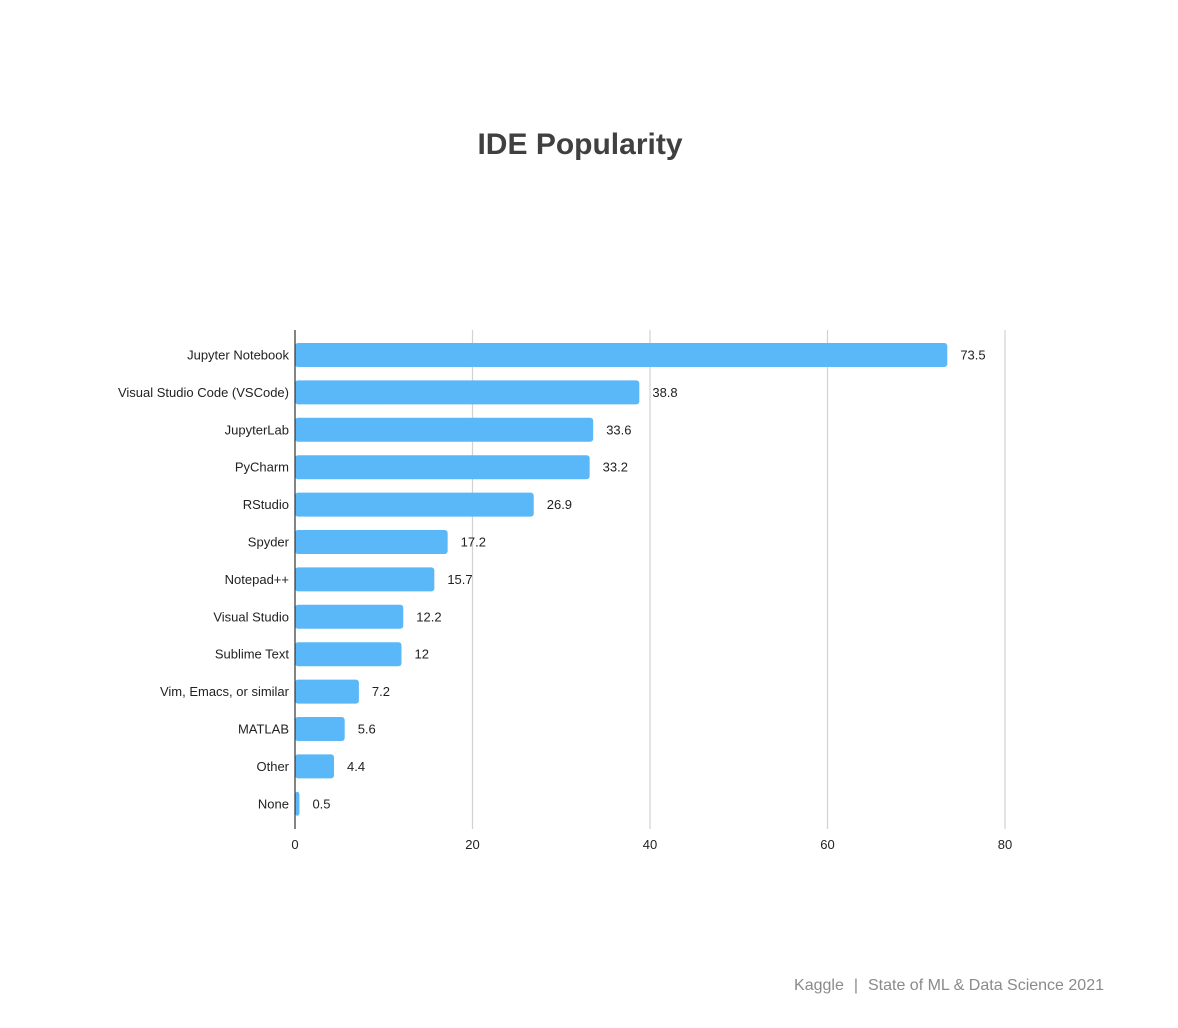 This screenshot has height=1028, width=1178. Describe the element at coordinates (252, 654) in the screenshot. I see `category-label-8: Sublime Text` at that location.